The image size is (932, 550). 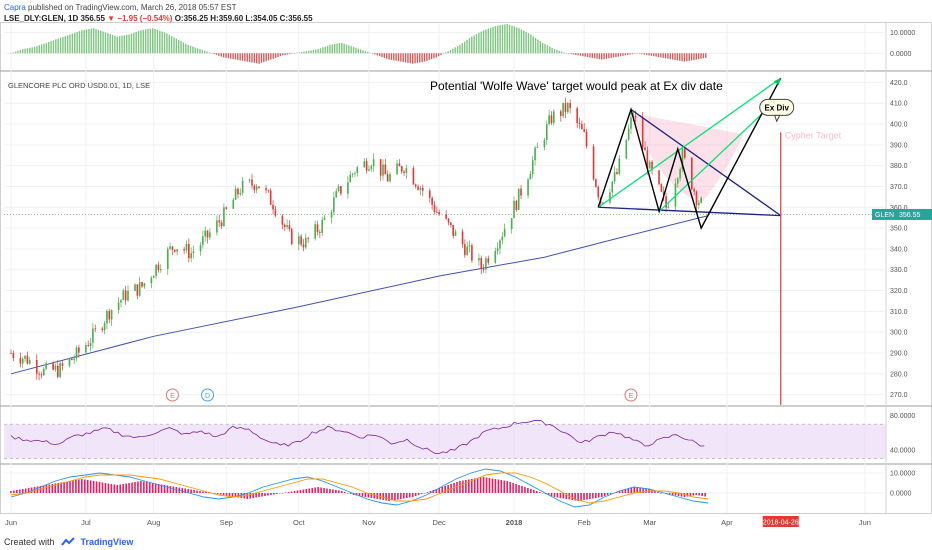 I want to click on tradingview-brand-link: TradingView, so click(x=107, y=542).